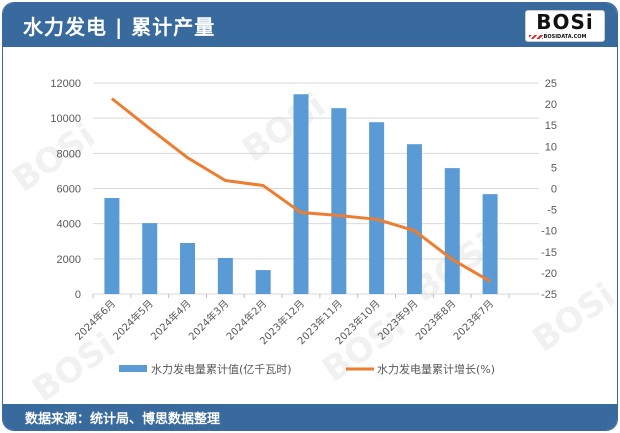  Describe the element at coordinates (554, 168) in the screenshot. I see `right-axis-tick: 5` at that location.